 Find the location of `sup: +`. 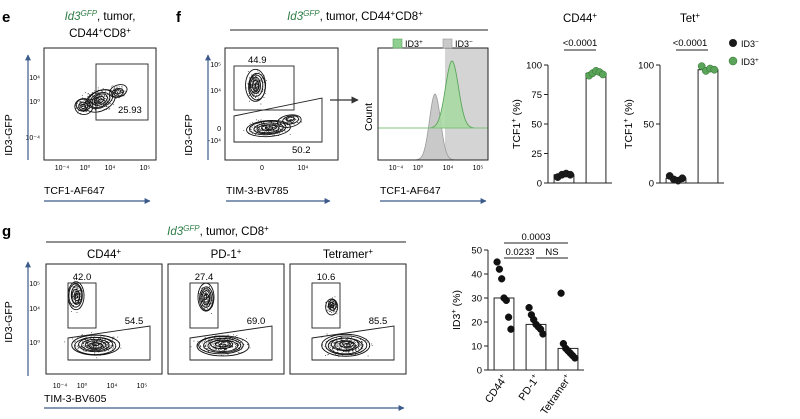

sup: + is located at coordinates (420, 13).